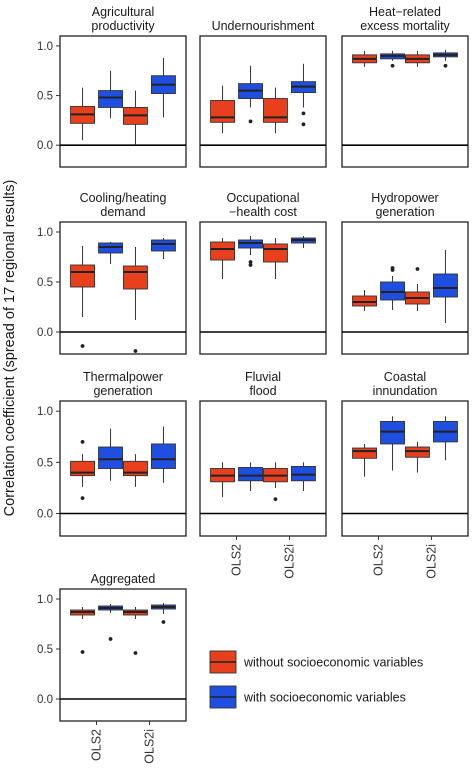 Image resolution: width=474 pixels, height=779 pixels. I want to click on facet-panel: Fluvial flood OLS2 OLS2i, so click(263, 474).